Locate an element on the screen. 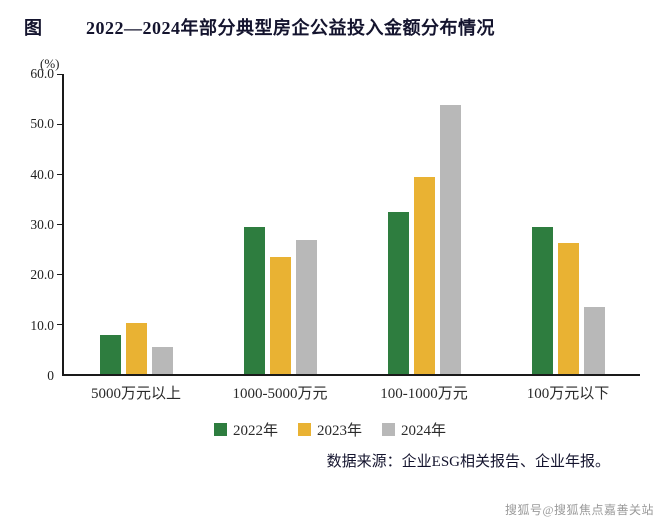 The image size is (660, 522). x-axis-label: 5000万元以上 is located at coordinates (135, 394).